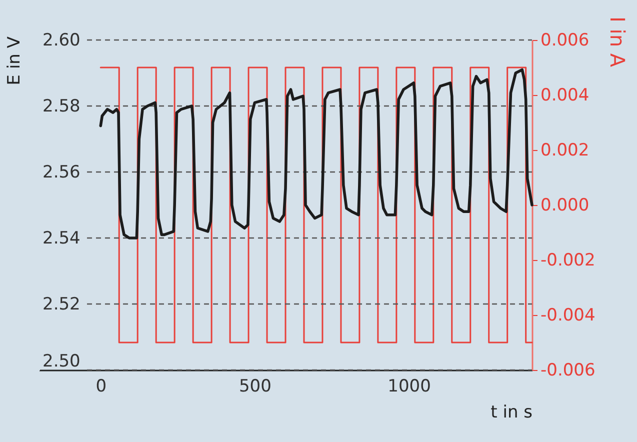 Image resolution: width=637 pixels, height=442 pixels. I want to click on x-tick-label: 1000, so click(409, 386).